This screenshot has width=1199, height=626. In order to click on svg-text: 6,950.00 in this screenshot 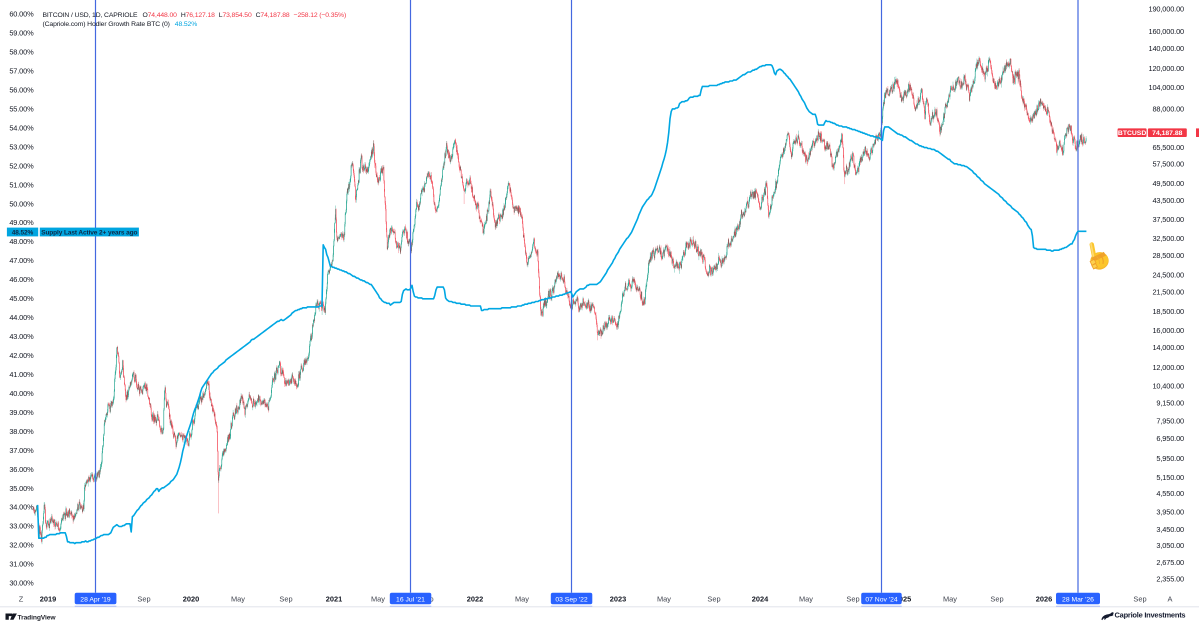, I will do `click(1170, 438)`.